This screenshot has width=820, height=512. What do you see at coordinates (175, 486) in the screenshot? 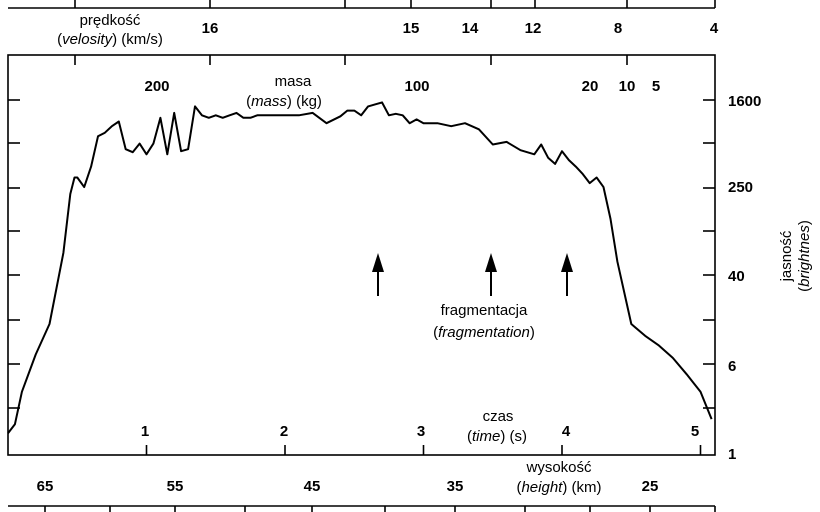
I see `height-tick-label: 55` at bounding box center [175, 486].